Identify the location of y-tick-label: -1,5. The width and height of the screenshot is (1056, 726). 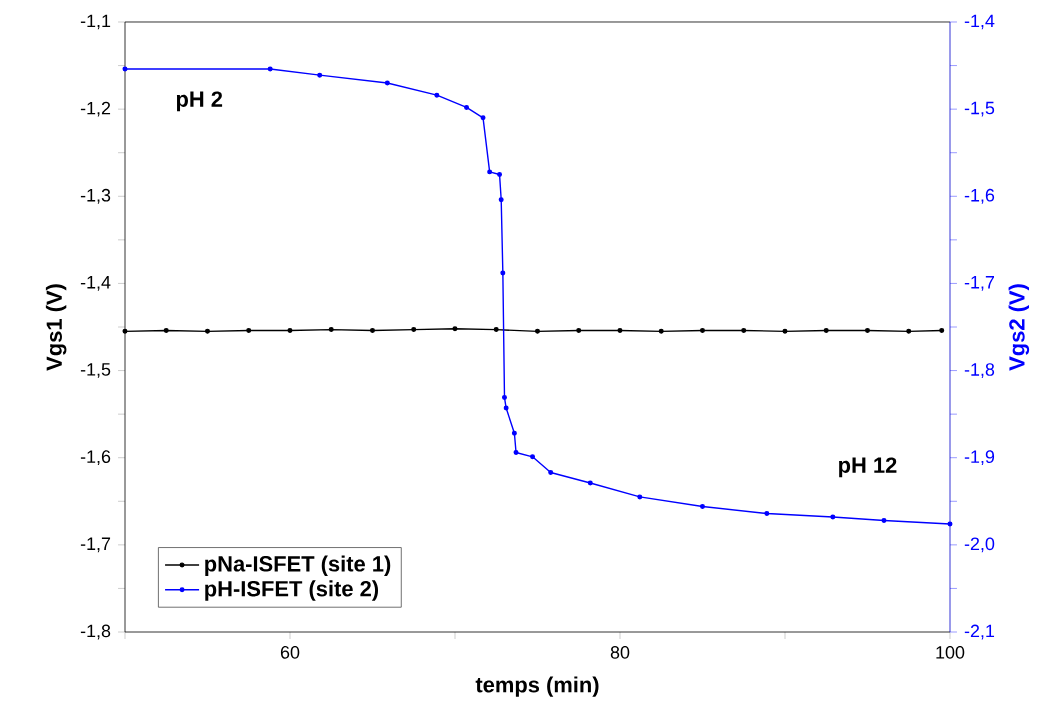
(95, 370).